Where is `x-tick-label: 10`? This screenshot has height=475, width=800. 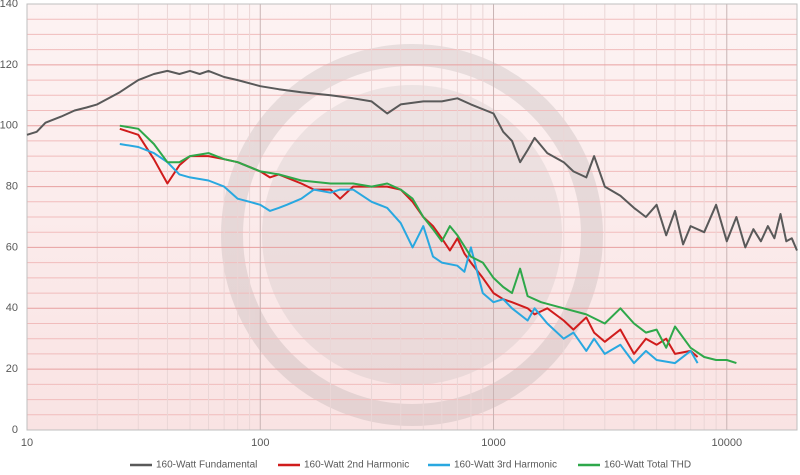 x-tick-label: 10 is located at coordinates (27, 443).